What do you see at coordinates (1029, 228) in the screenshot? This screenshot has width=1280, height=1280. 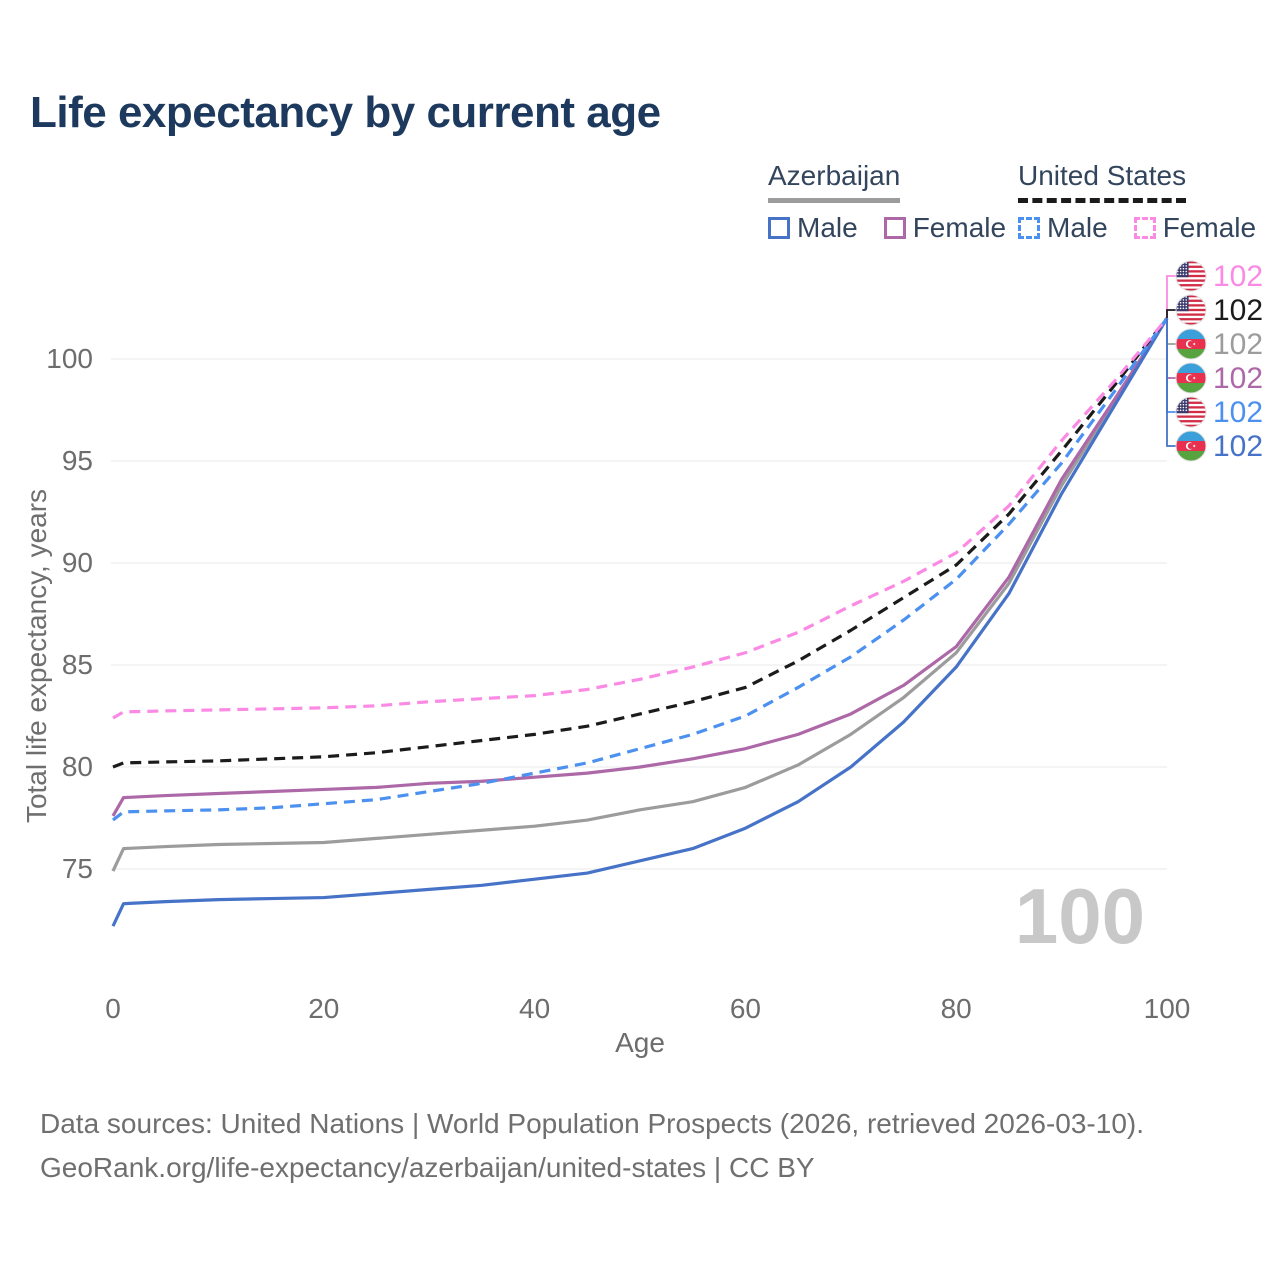 I see `checkbox-us-male` at bounding box center [1029, 228].